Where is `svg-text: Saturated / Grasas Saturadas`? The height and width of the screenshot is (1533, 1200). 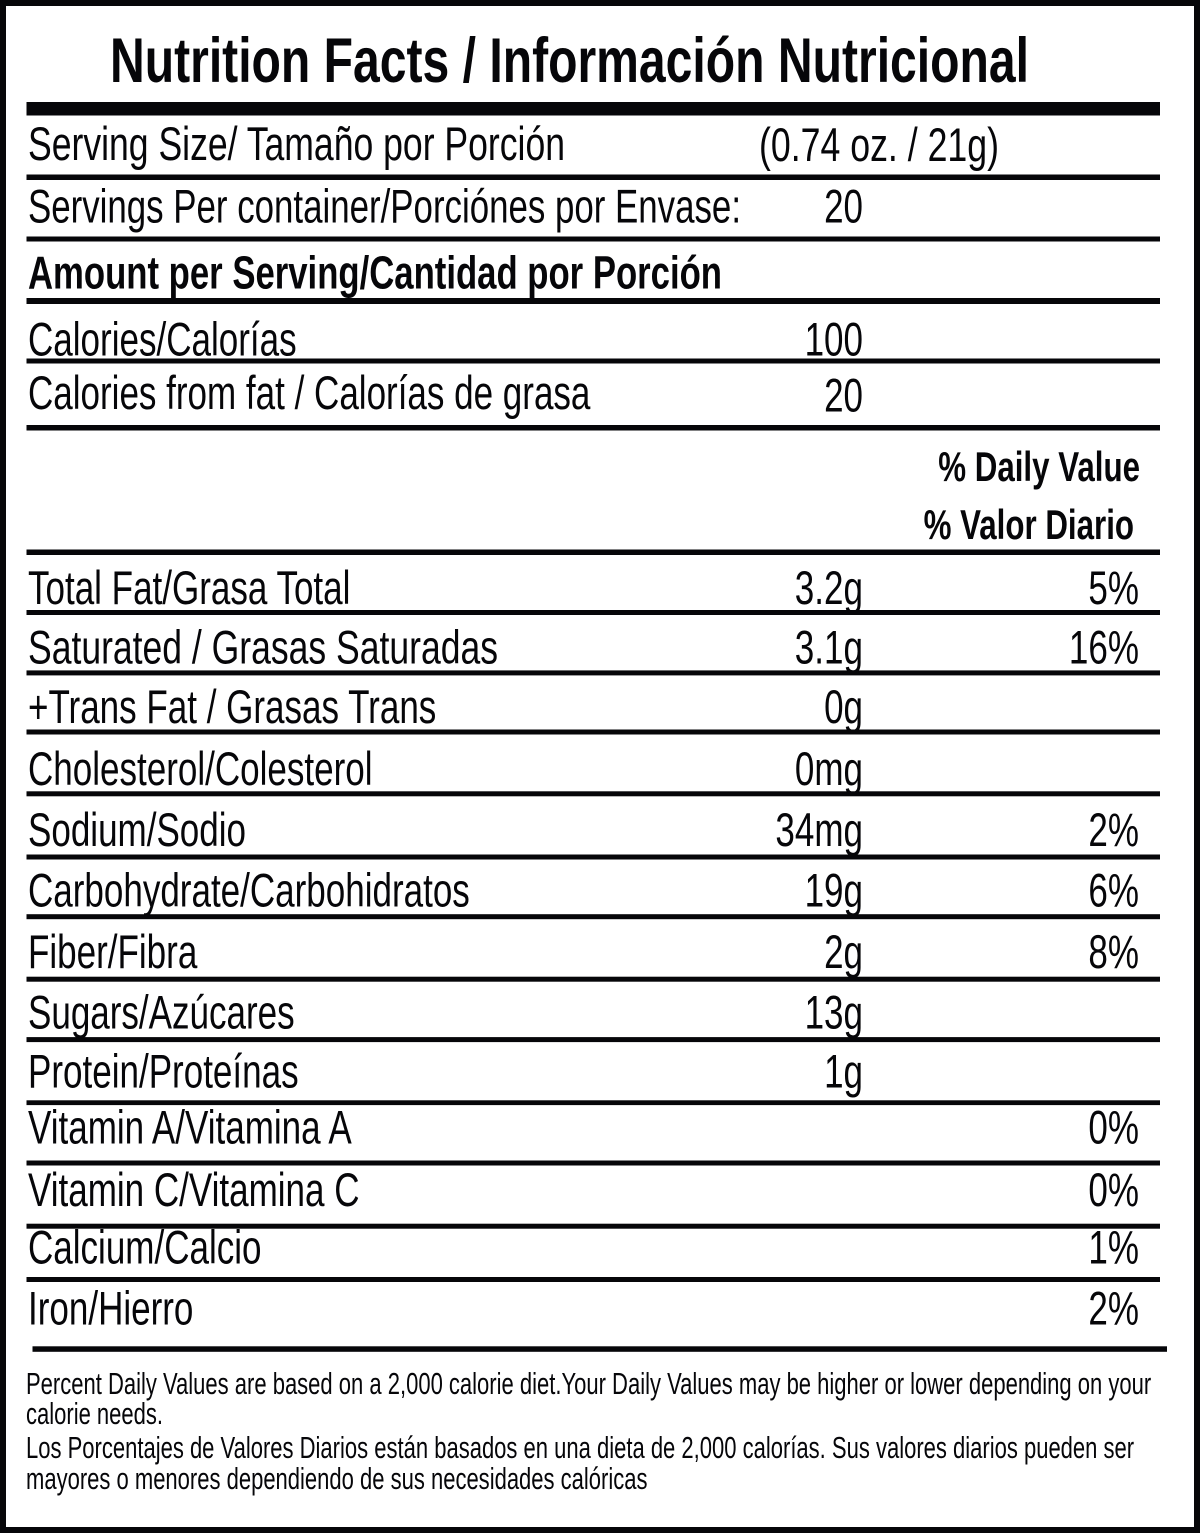 svg-text: Saturated / Grasas Saturadas is located at coordinates (263, 647).